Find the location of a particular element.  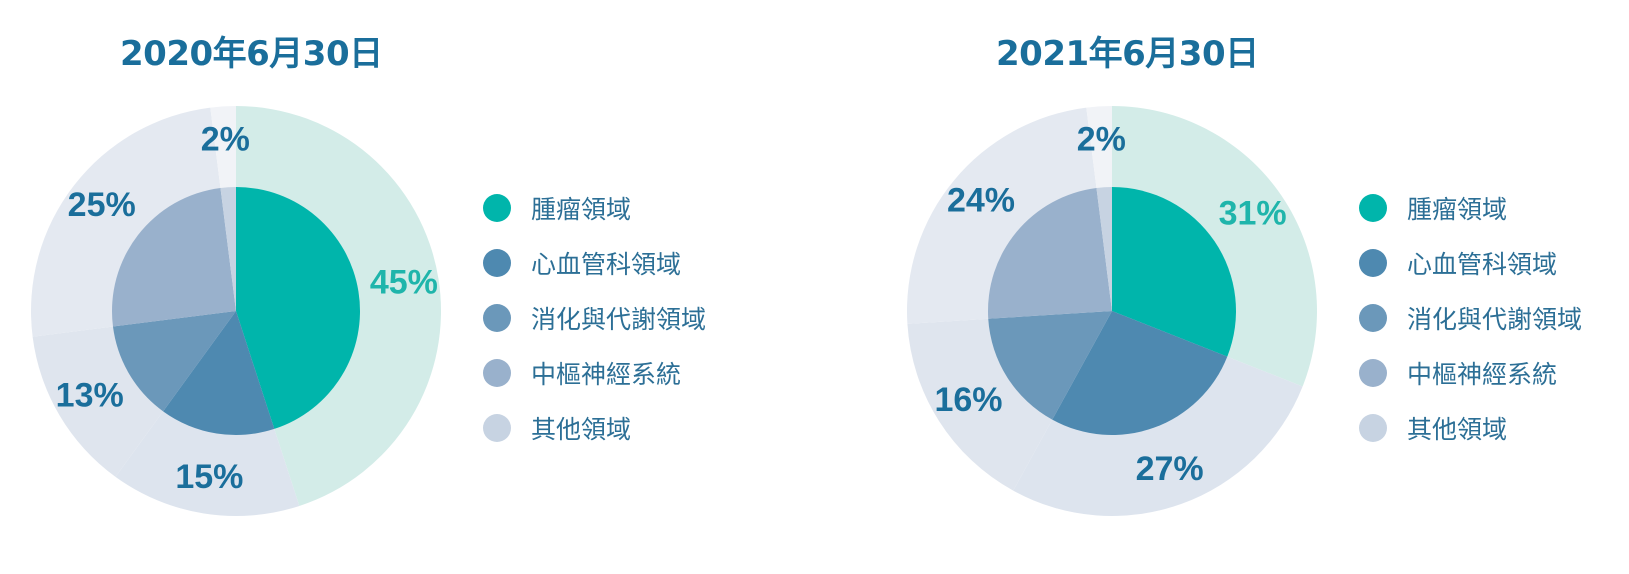

chart-title: 2021年6月30日 is located at coordinates (1127, 54).